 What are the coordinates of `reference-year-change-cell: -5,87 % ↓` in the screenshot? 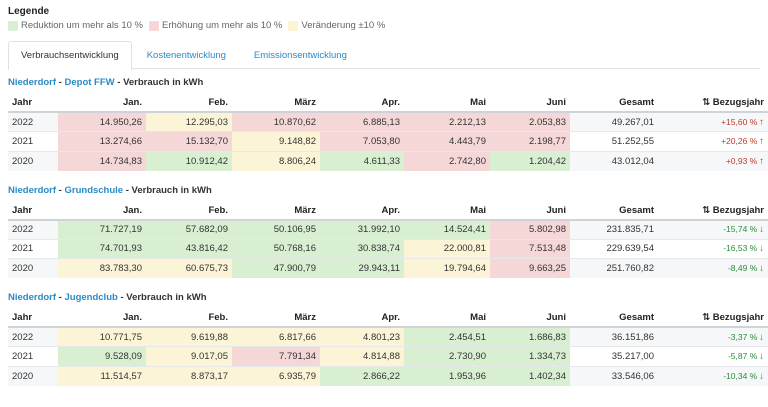 It's located at (713, 356).